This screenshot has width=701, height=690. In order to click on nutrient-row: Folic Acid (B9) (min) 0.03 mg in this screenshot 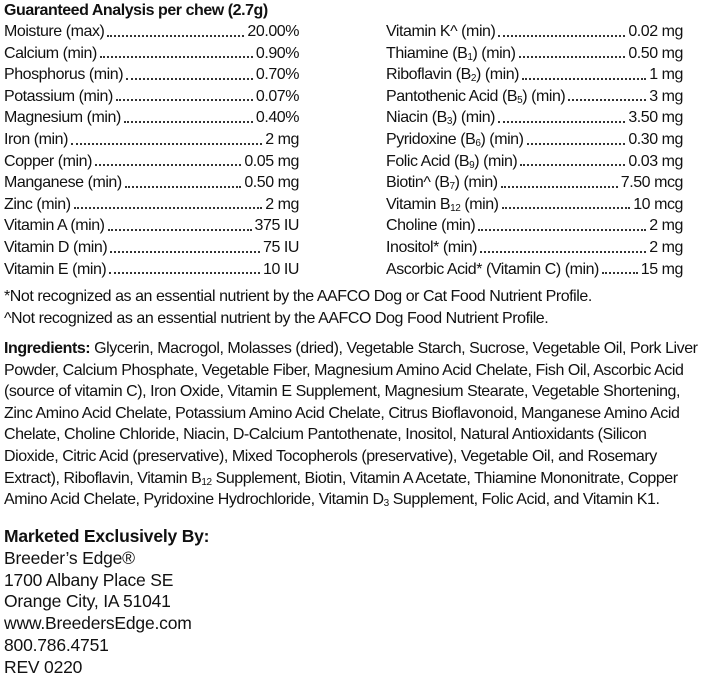, I will do `click(534, 162)`.